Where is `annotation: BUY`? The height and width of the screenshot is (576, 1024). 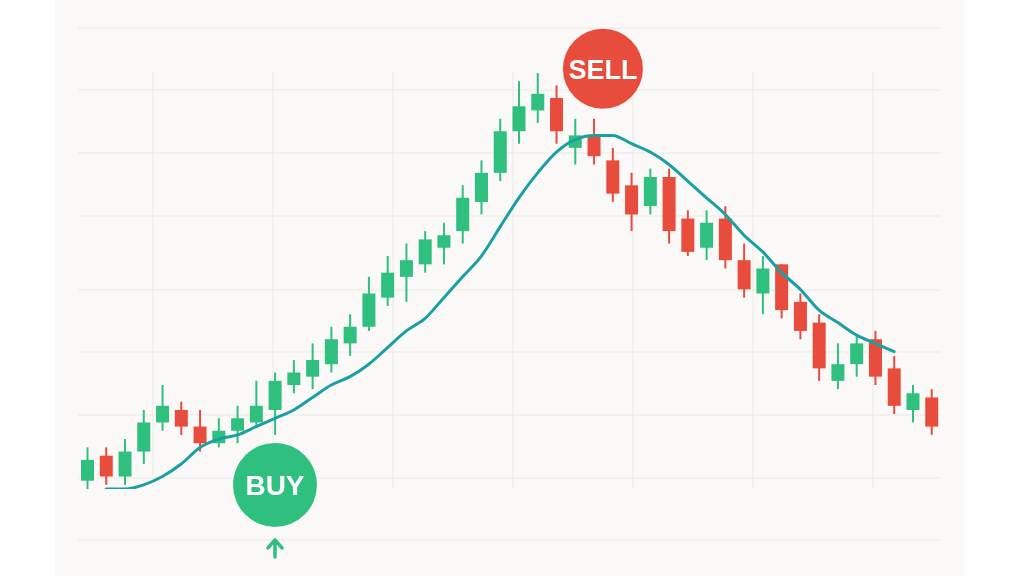
annotation: BUY is located at coordinates (275, 485).